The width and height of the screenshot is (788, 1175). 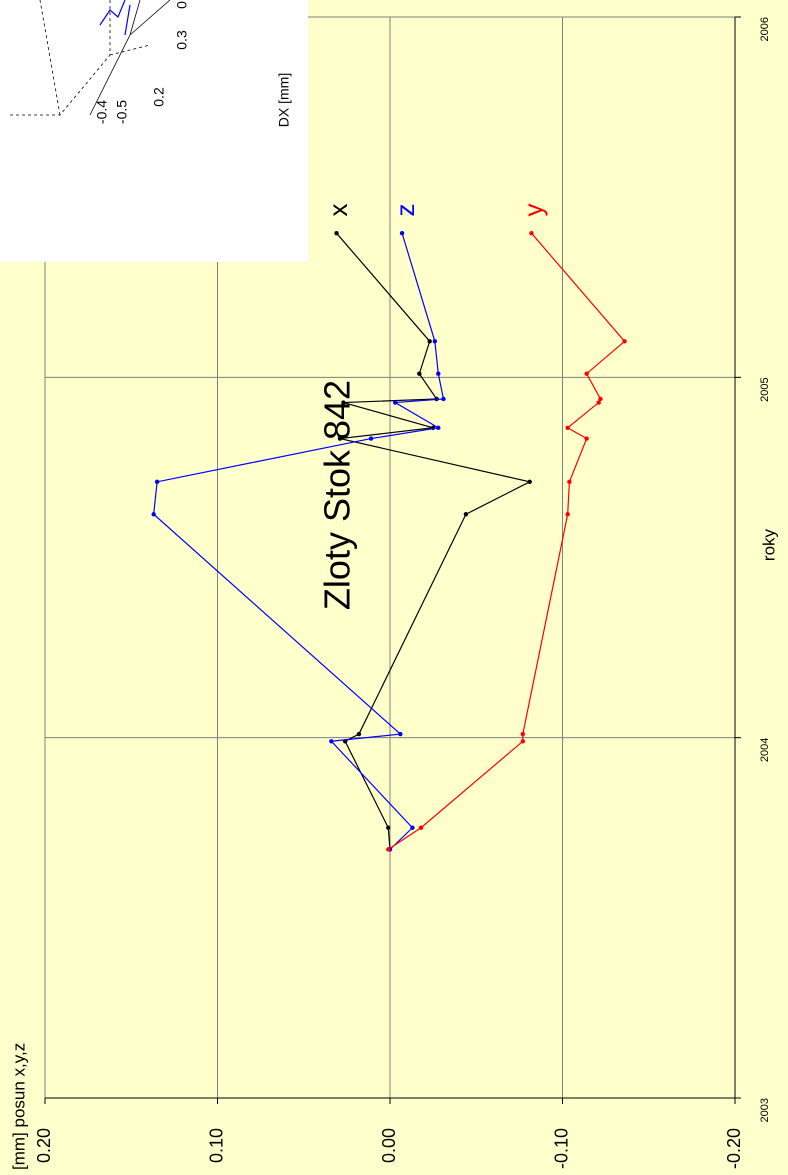 I want to click on y-tick-label: 0.10, so click(x=216, y=1145).